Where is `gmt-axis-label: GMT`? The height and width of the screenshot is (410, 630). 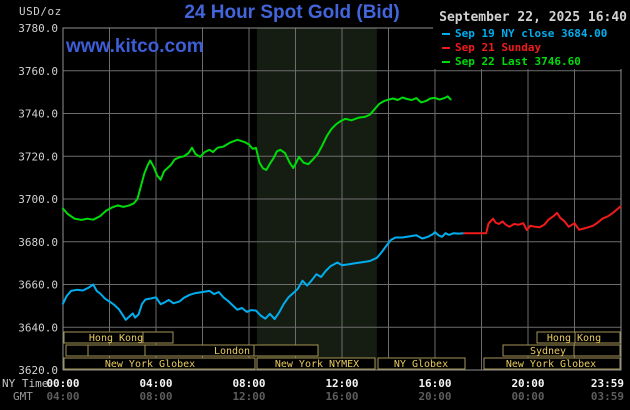
gmt-axis-label: GMT is located at coordinates (23, 396).